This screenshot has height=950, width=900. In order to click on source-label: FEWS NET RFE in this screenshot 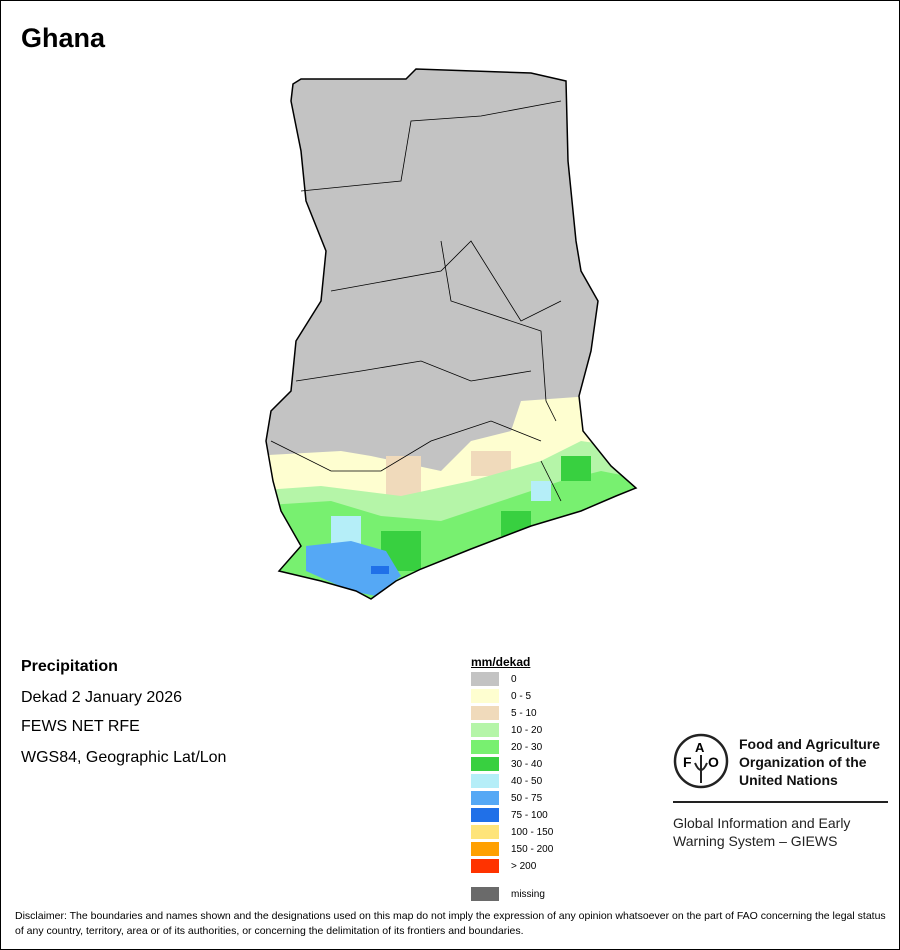, I will do `click(80, 726)`.